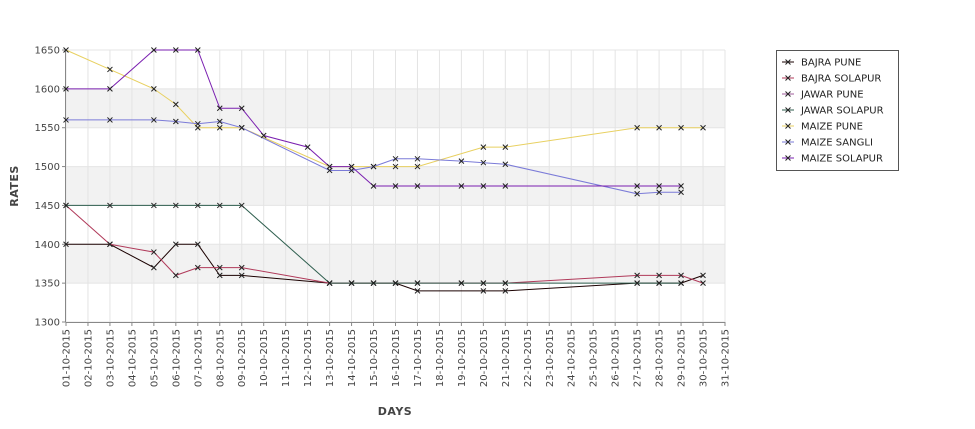  What do you see at coordinates (440, 358) in the screenshot?
I see `x-tick-label: 18-10-2015` at bounding box center [440, 358].